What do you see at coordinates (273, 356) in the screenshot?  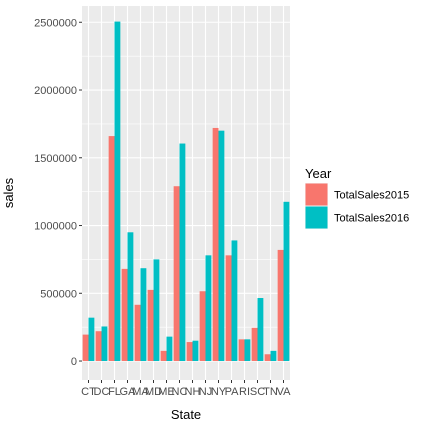 I see `bar-TotalSales2016-TN` at bounding box center [273, 356].